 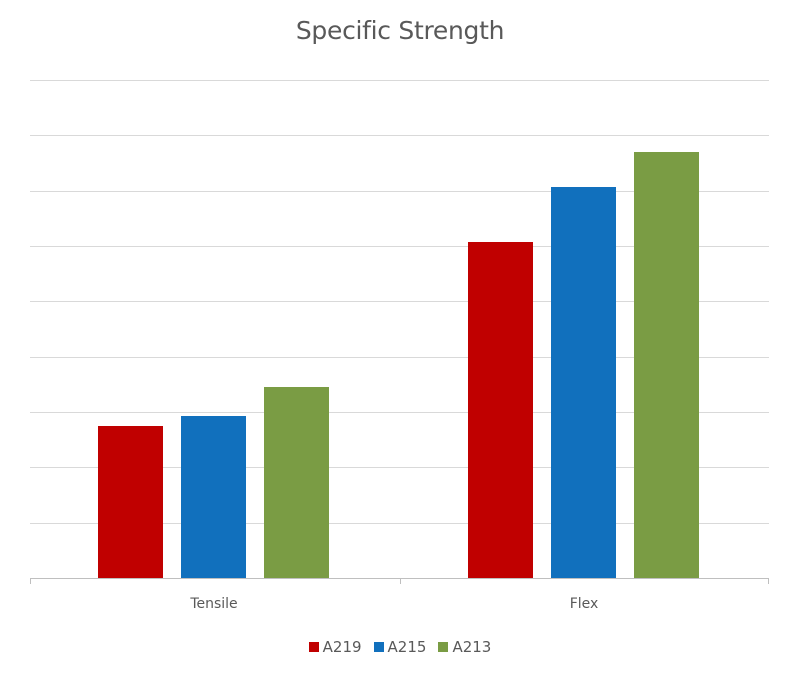 I want to click on bar-tensile-a219, so click(x=130, y=501).